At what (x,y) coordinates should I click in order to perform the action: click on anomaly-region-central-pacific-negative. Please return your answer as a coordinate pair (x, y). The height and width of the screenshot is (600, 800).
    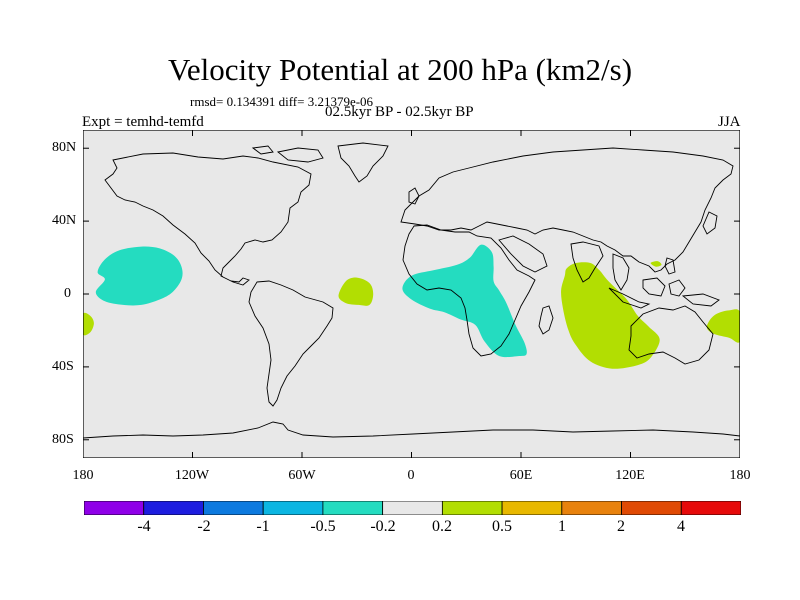
    Looking at the image, I should click on (139, 276).